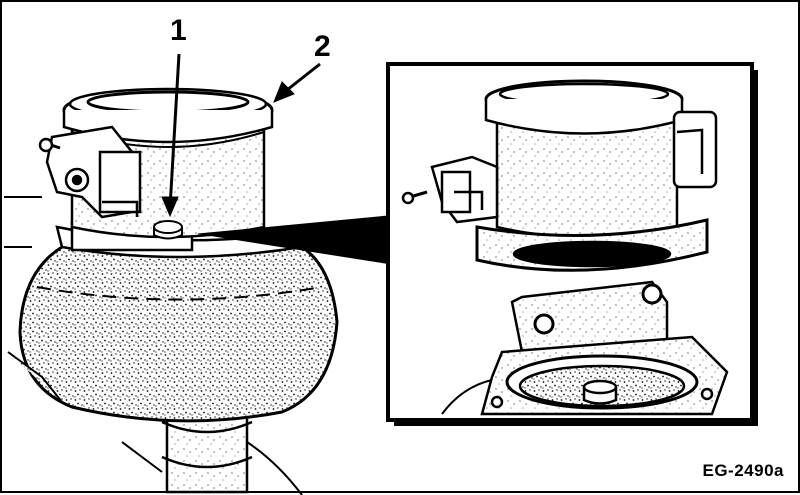 The height and width of the screenshot is (495, 800). I want to click on inset-adapter-housing, so click(585, 348).